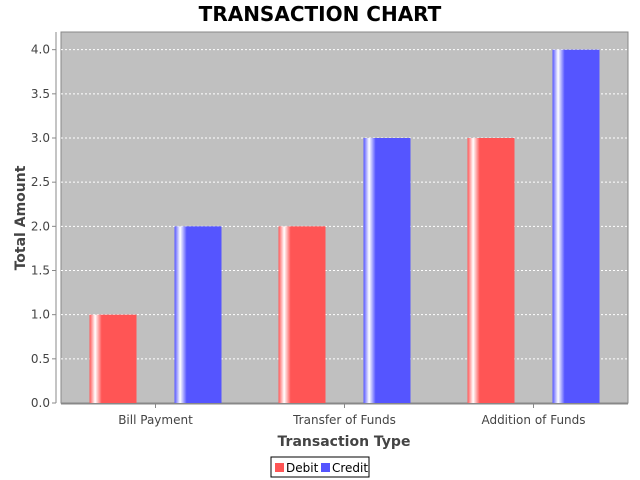  Describe the element at coordinates (40, 226) in the screenshot. I see `y-tick-label: 2.0` at that location.